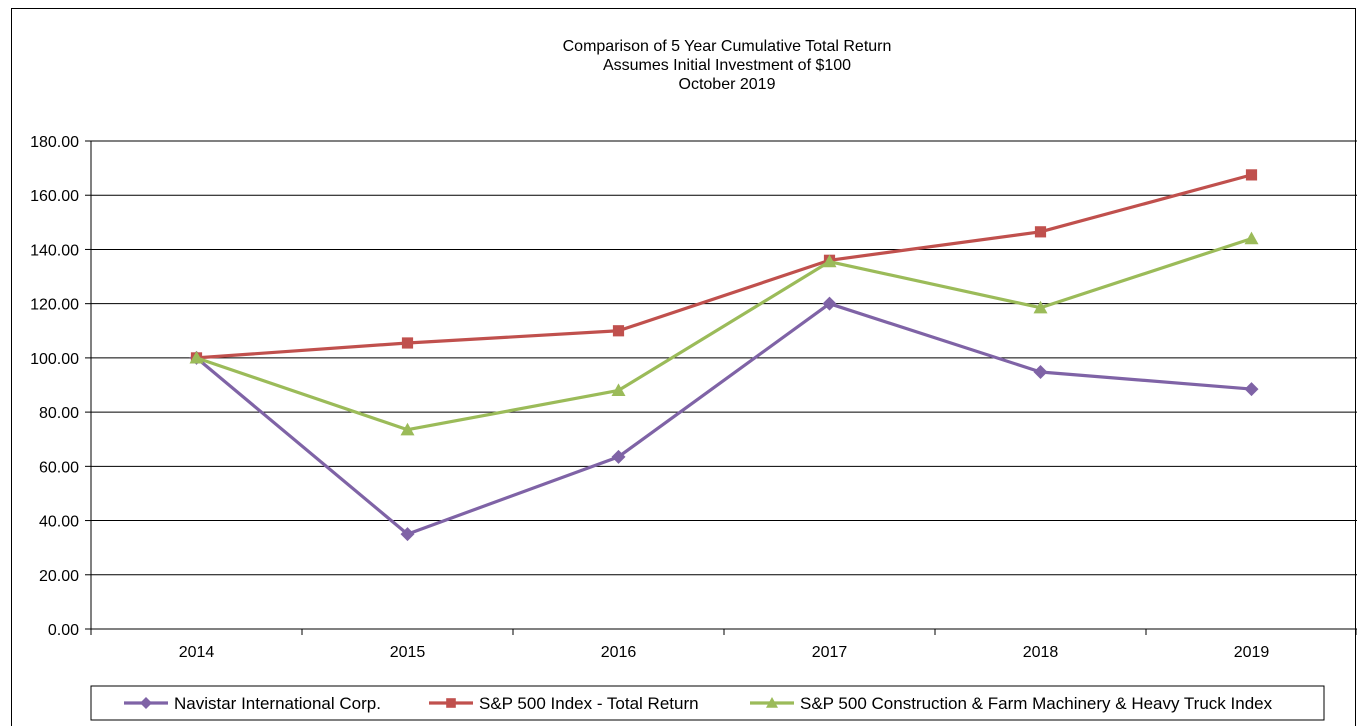 This screenshot has height=727, width=1359. Describe the element at coordinates (54, 305) in the screenshot. I see `y-tick-label: 120.00` at that location.